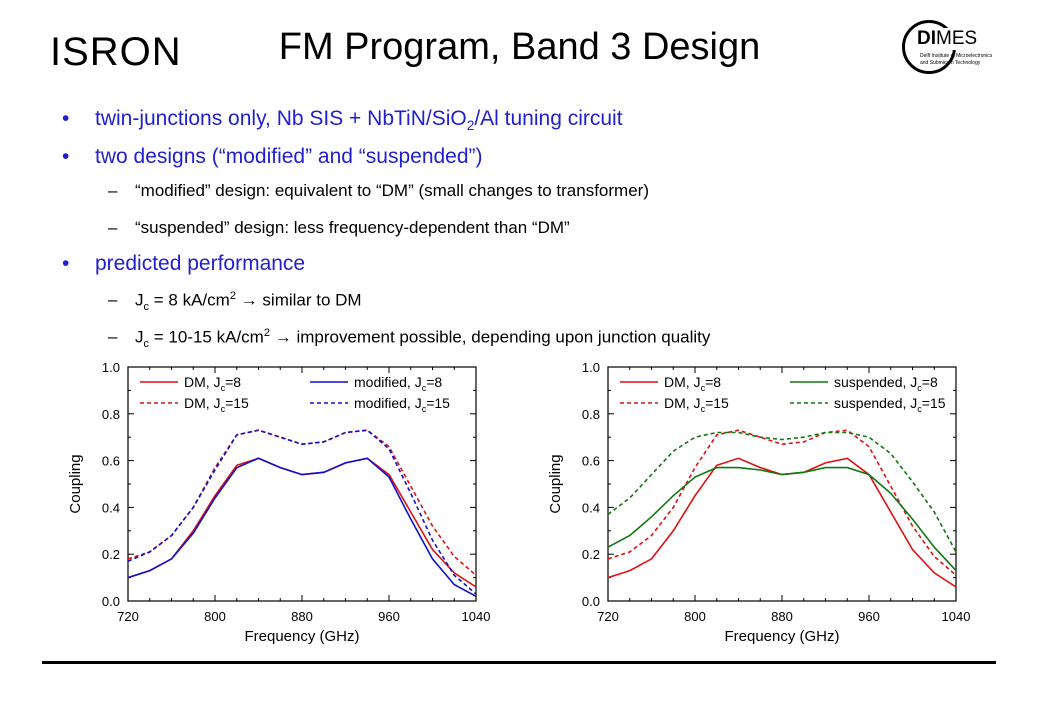 This screenshot has width=1039, height=720. What do you see at coordinates (116, 52) in the screenshot?
I see `isron-logo: ISRON` at bounding box center [116, 52].